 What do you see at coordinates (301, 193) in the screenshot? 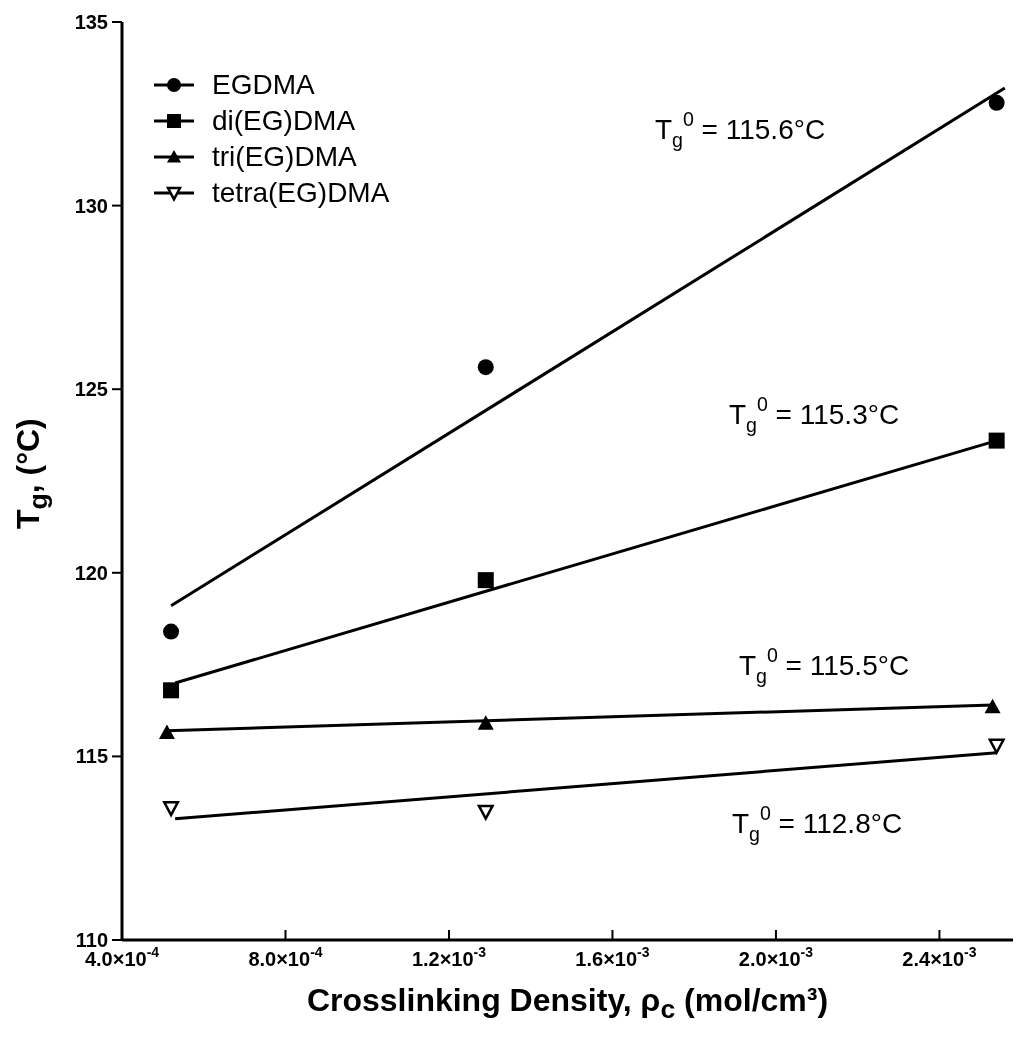
I see `legend-label: tetra(EG)DMA` at bounding box center [301, 193].